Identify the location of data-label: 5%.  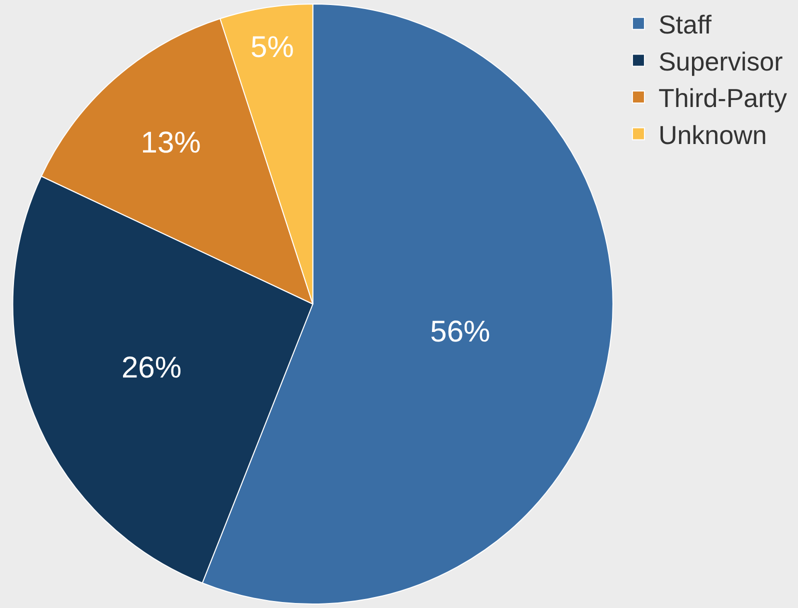
(272, 47).